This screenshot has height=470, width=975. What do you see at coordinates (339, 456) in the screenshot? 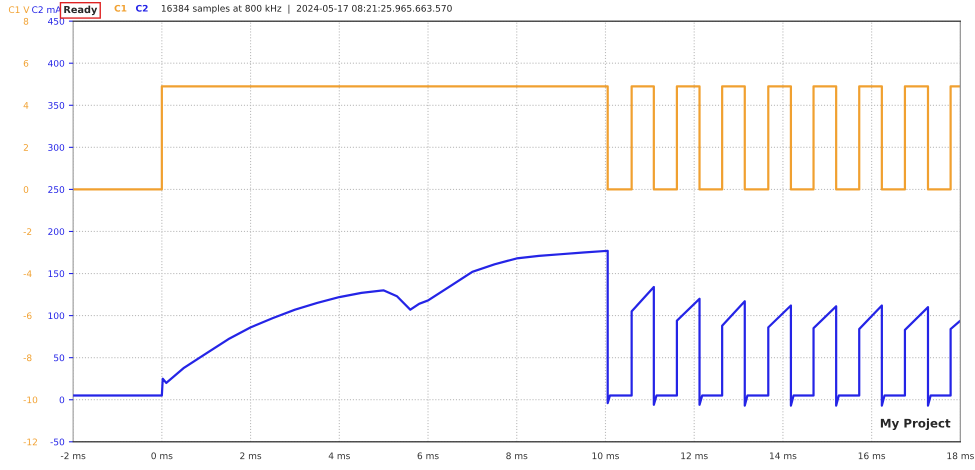
I see `x-tick-label: 4 ms` at bounding box center [339, 456].